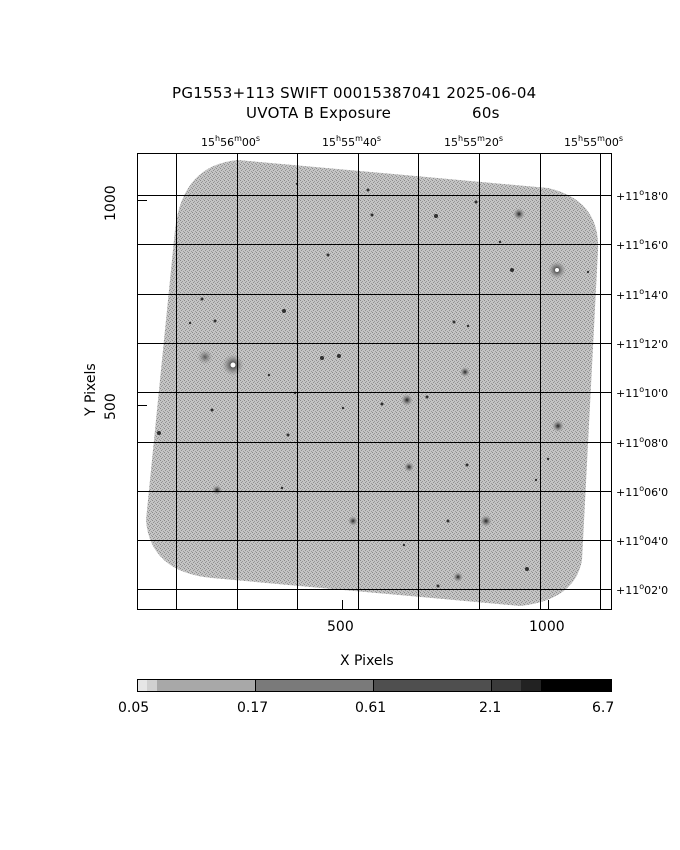  What do you see at coordinates (642, 294) in the screenshot?
I see `dec-tick-label: +11o14'0` at bounding box center [642, 294].